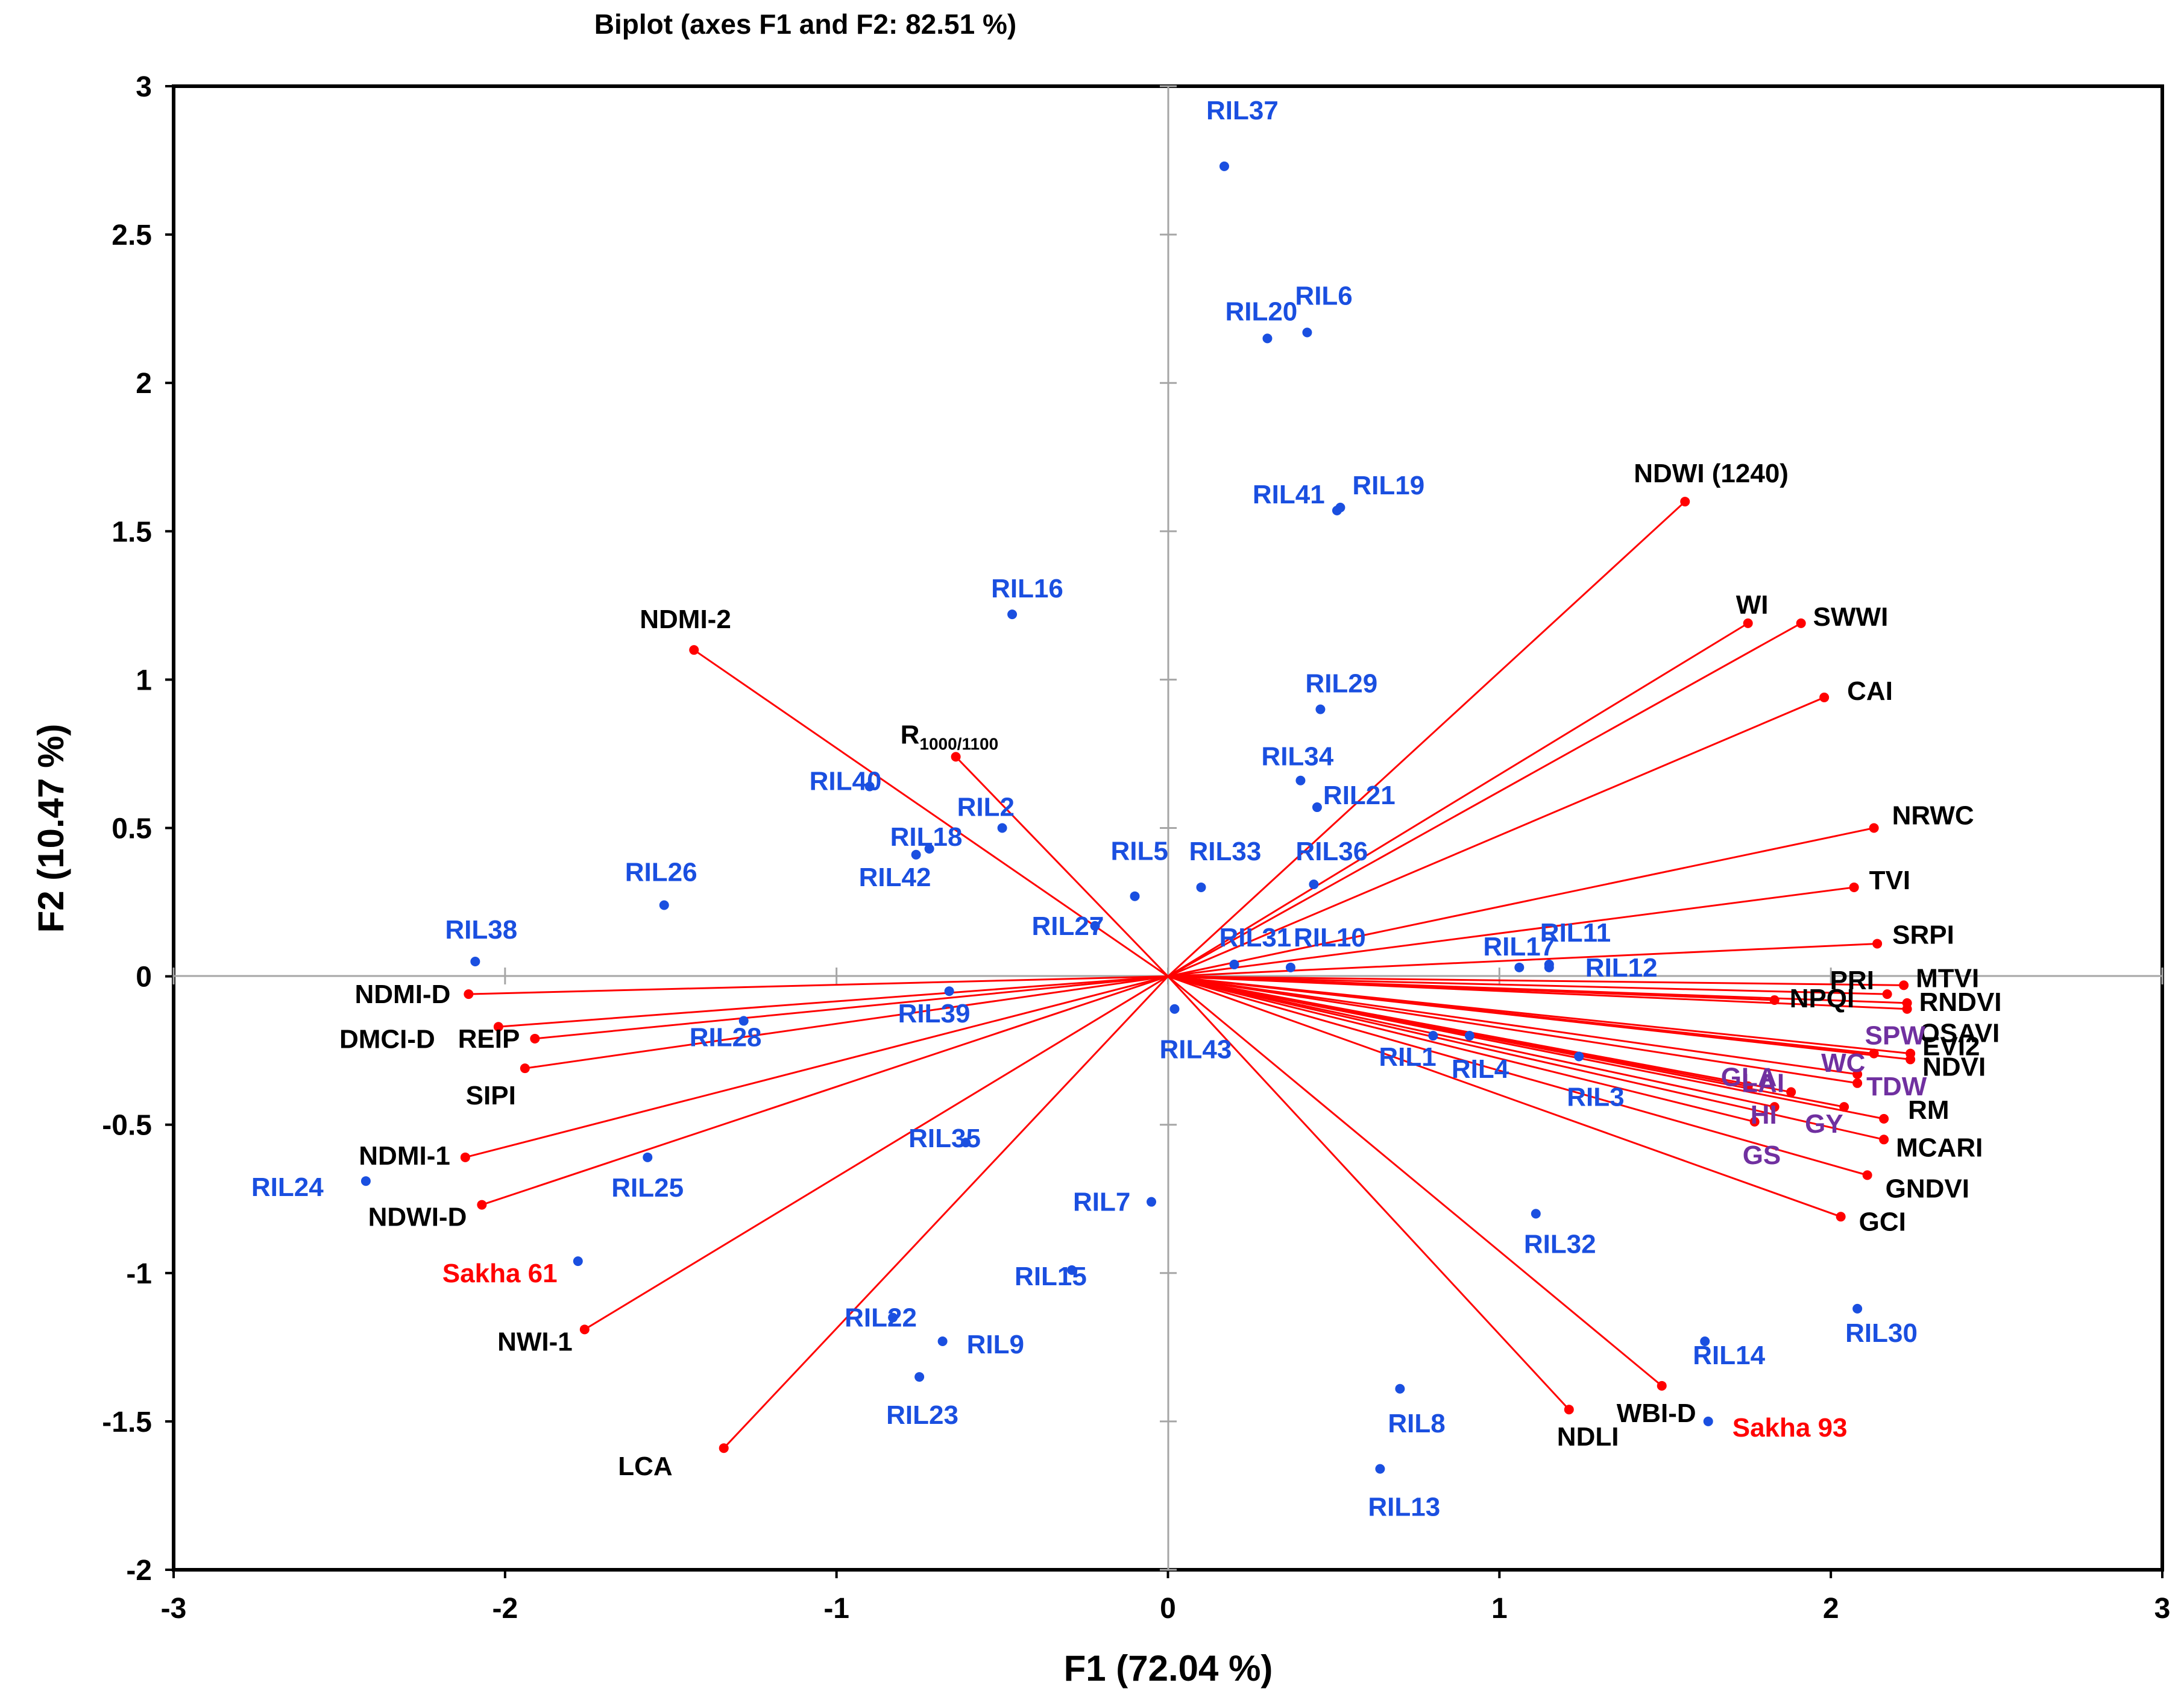 This screenshot has width=2184, height=1703. What do you see at coordinates (726, 1037) in the screenshot?
I see `point-label-ril28: RIL28` at bounding box center [726, 1037].